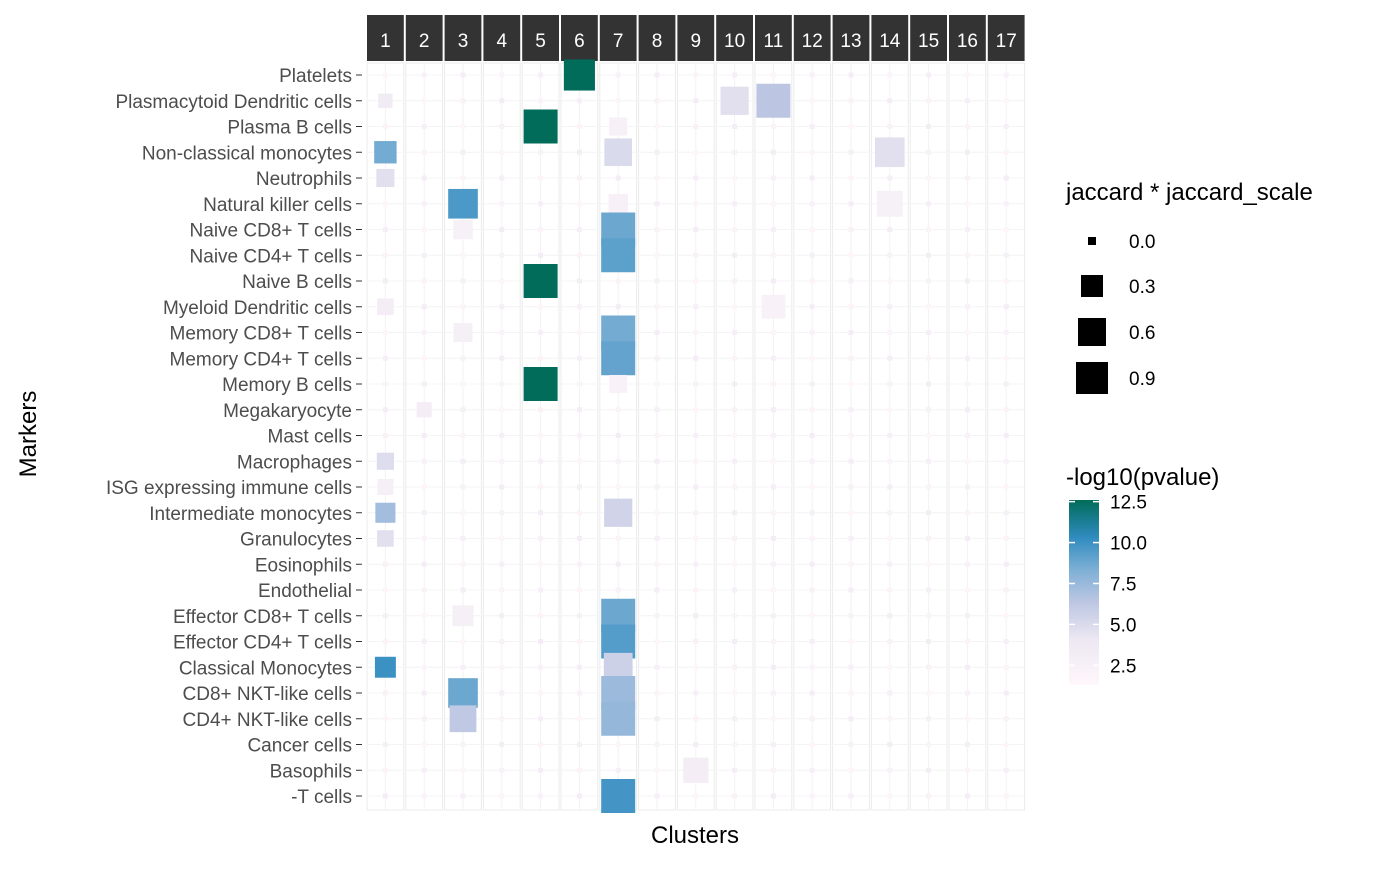  What do you see at coordinates (265, 668) in the screenshot?
I see `y-tick-label: Classical Monocytes` at bounding box center [265, 668].